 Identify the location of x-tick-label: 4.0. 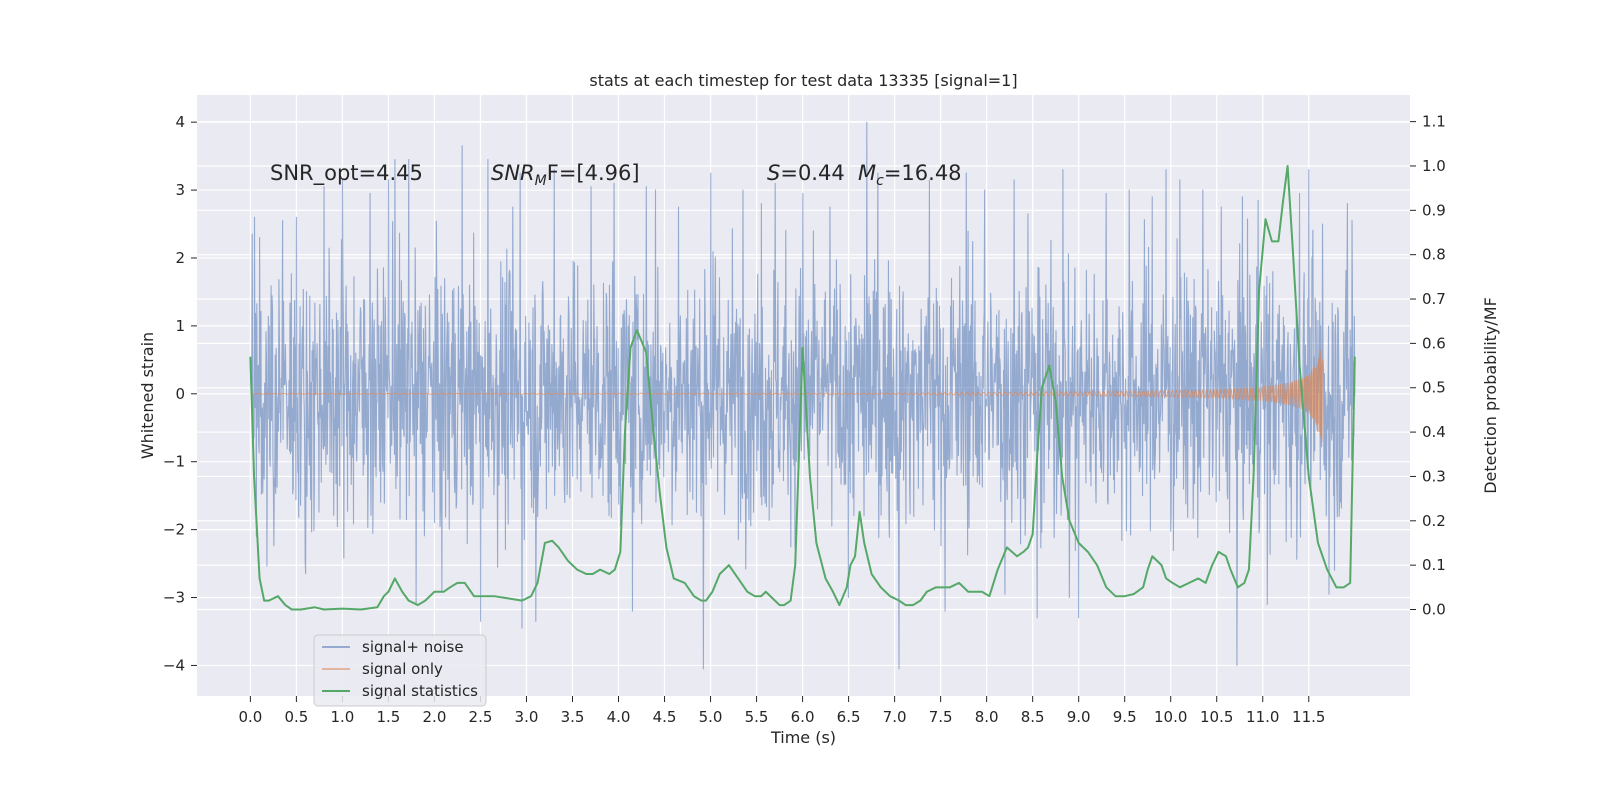
(619, 717).